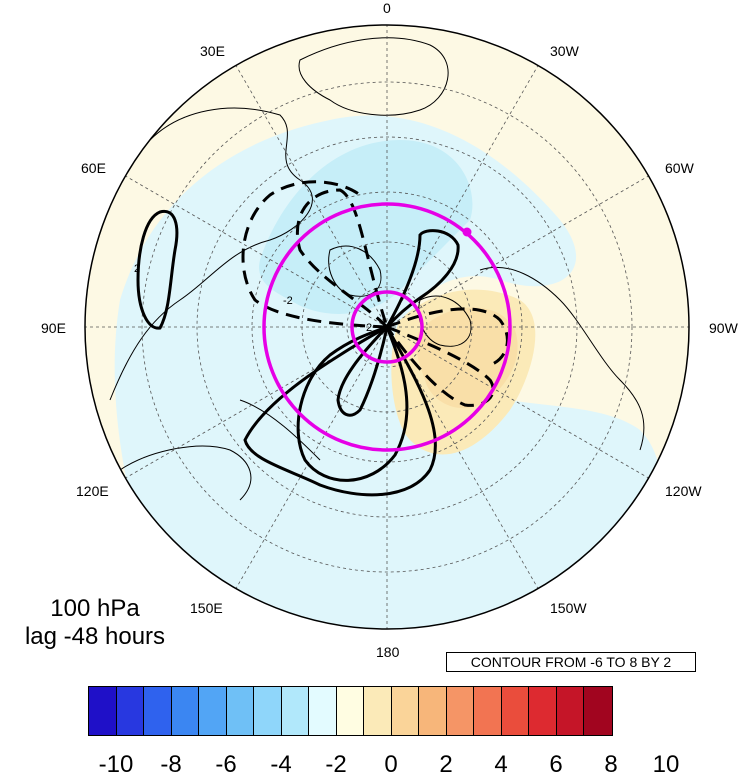 This screenshot has height=779, width=746. What do you see at coordinates (556, 764) in the screenshot?
I see `colorbar-tick-label: 6` at bounding box center [556, 764].